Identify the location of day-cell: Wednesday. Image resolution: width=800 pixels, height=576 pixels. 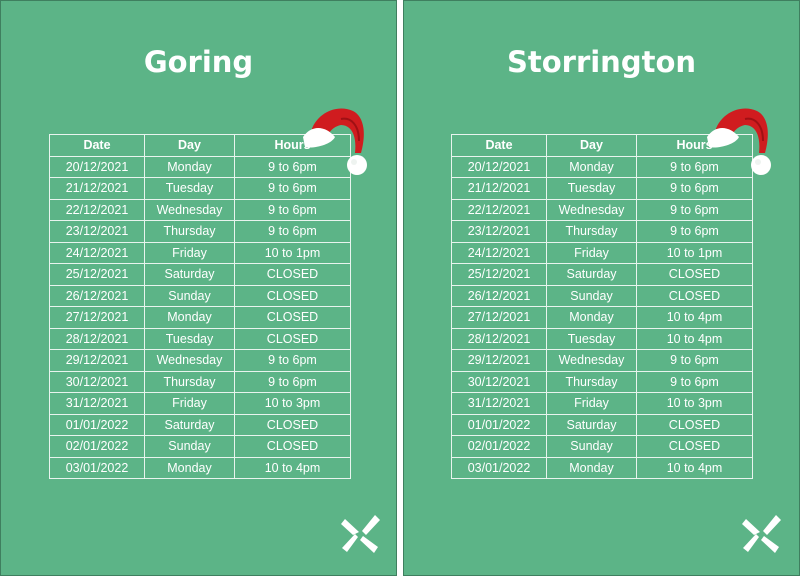
(189, 209).